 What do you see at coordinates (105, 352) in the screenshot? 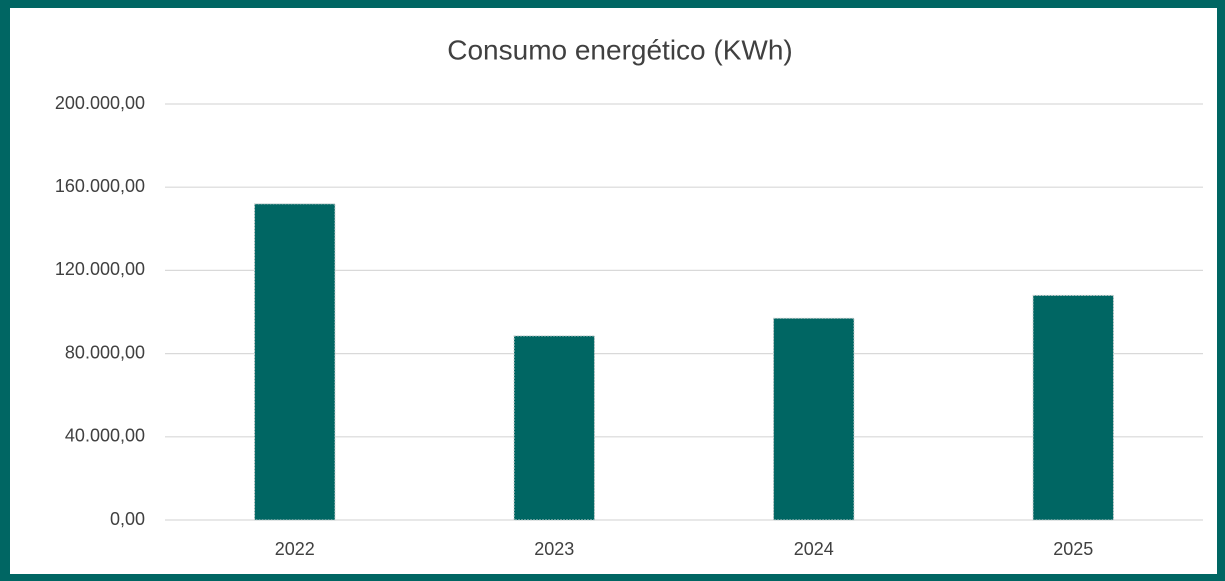
I see `y-tick-label: 80.000,00` at bounding box center [105, 352].